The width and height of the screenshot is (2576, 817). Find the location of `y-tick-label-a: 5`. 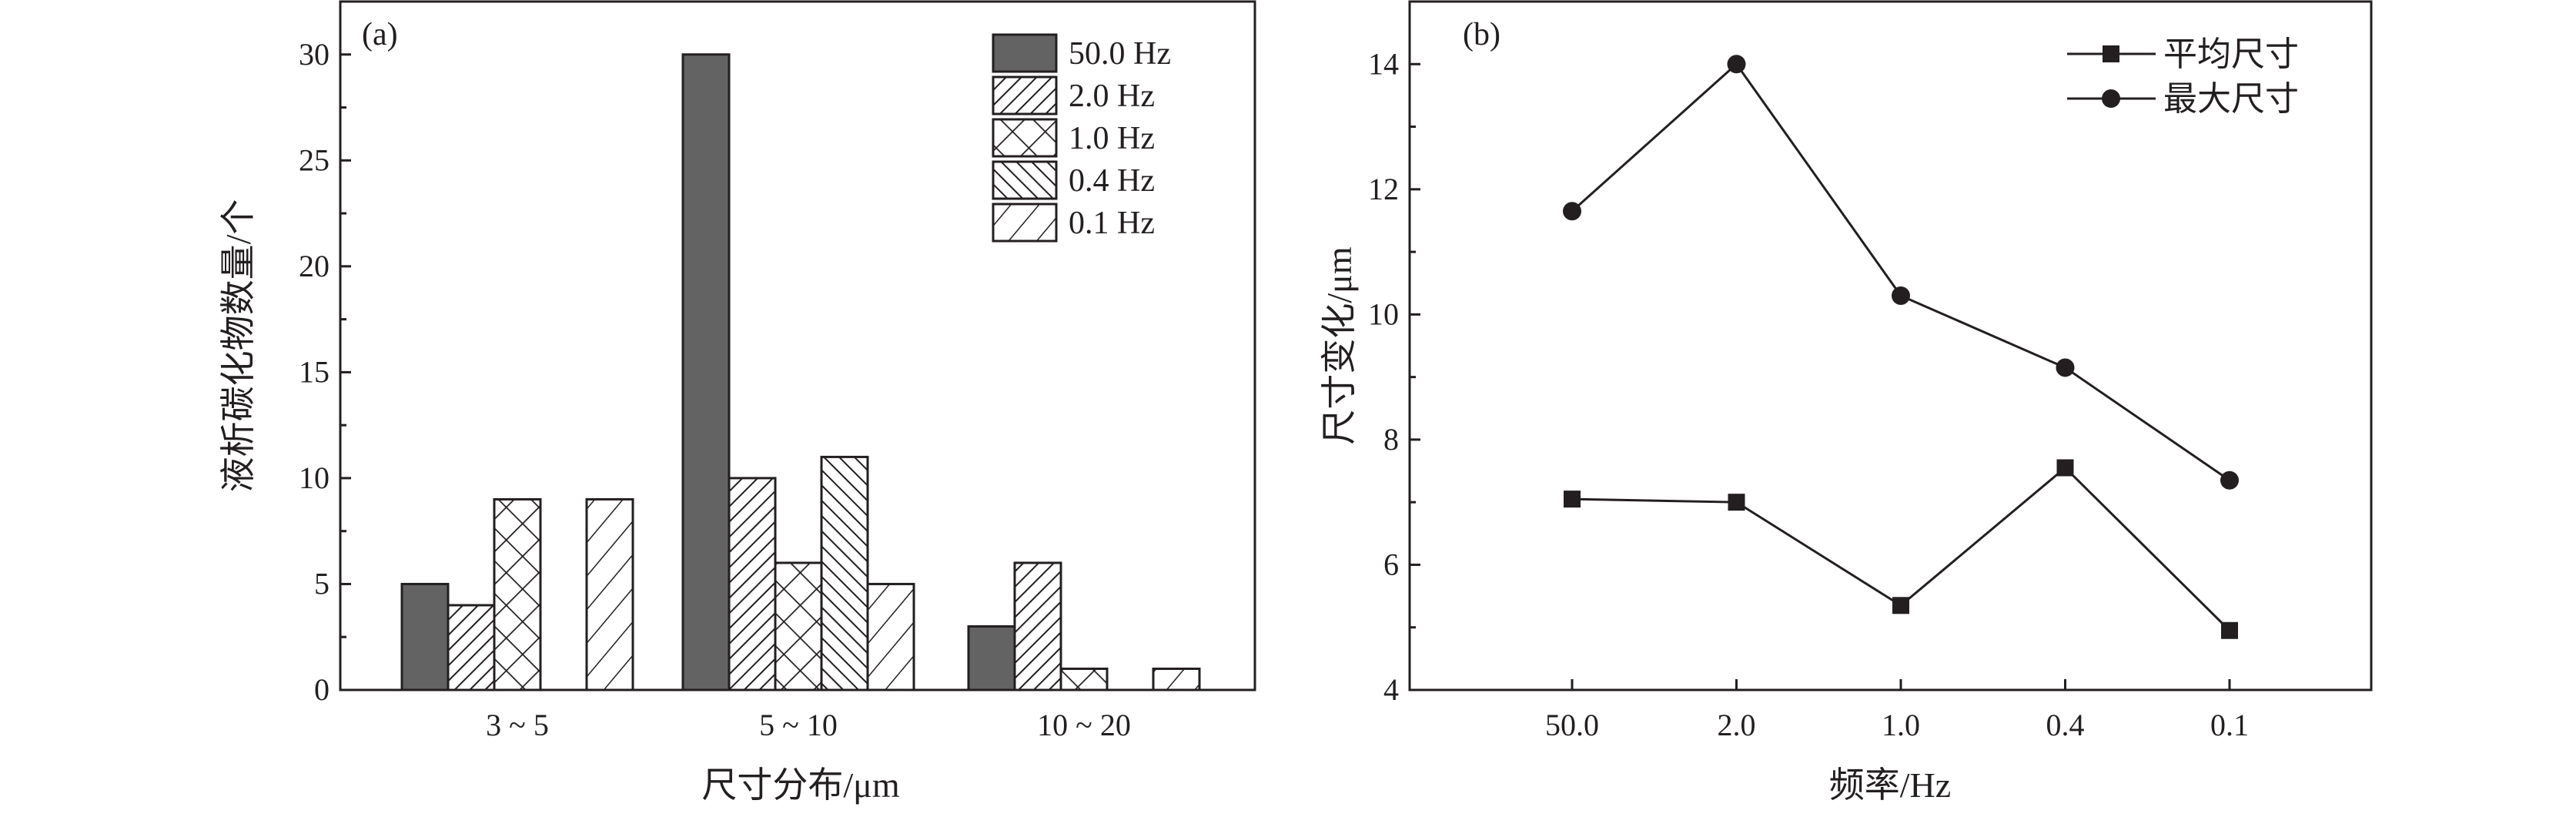

y-tick-label-a: 5 is located at coordinates (322, 583).